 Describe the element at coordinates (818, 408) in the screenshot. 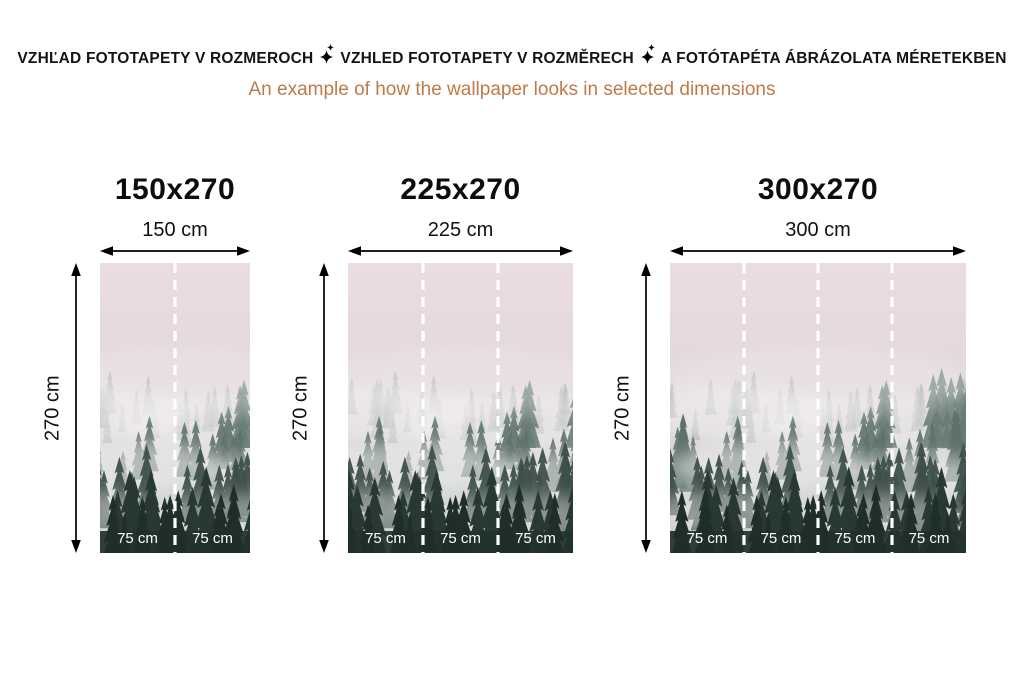

I see `wallpaper-preview-image: 75 cm 75 cm 75 cm 75 cm` at that location.